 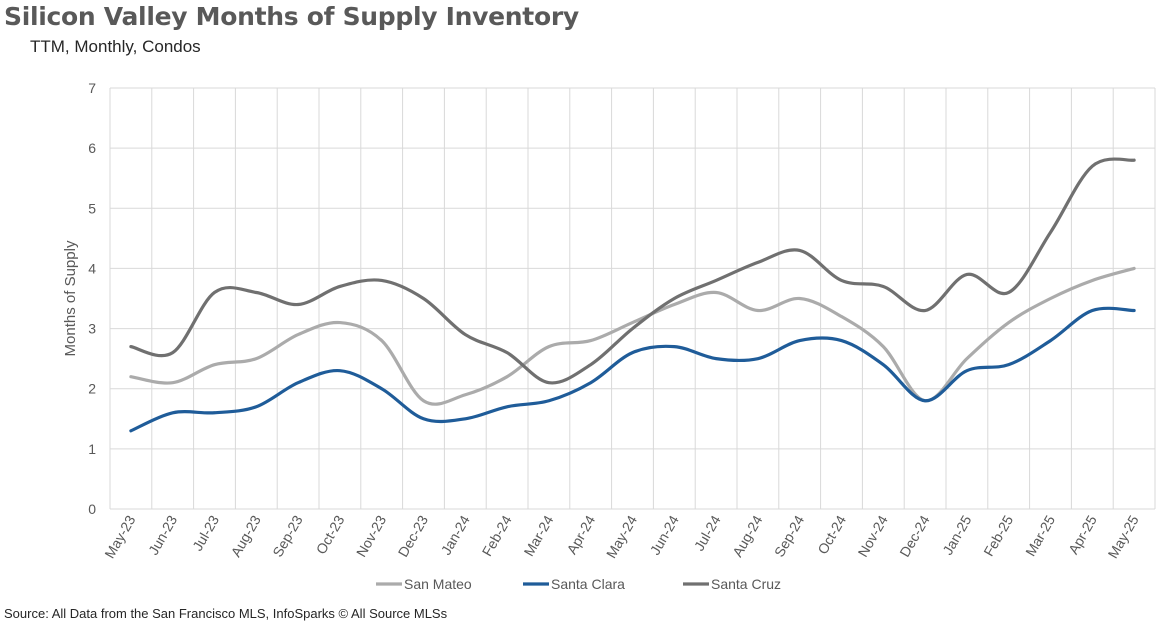 What do you see at coordinates (330, 534) in the screenshot?
I see `x-tick-label: Oct-23` at bounding box center [330, 534].